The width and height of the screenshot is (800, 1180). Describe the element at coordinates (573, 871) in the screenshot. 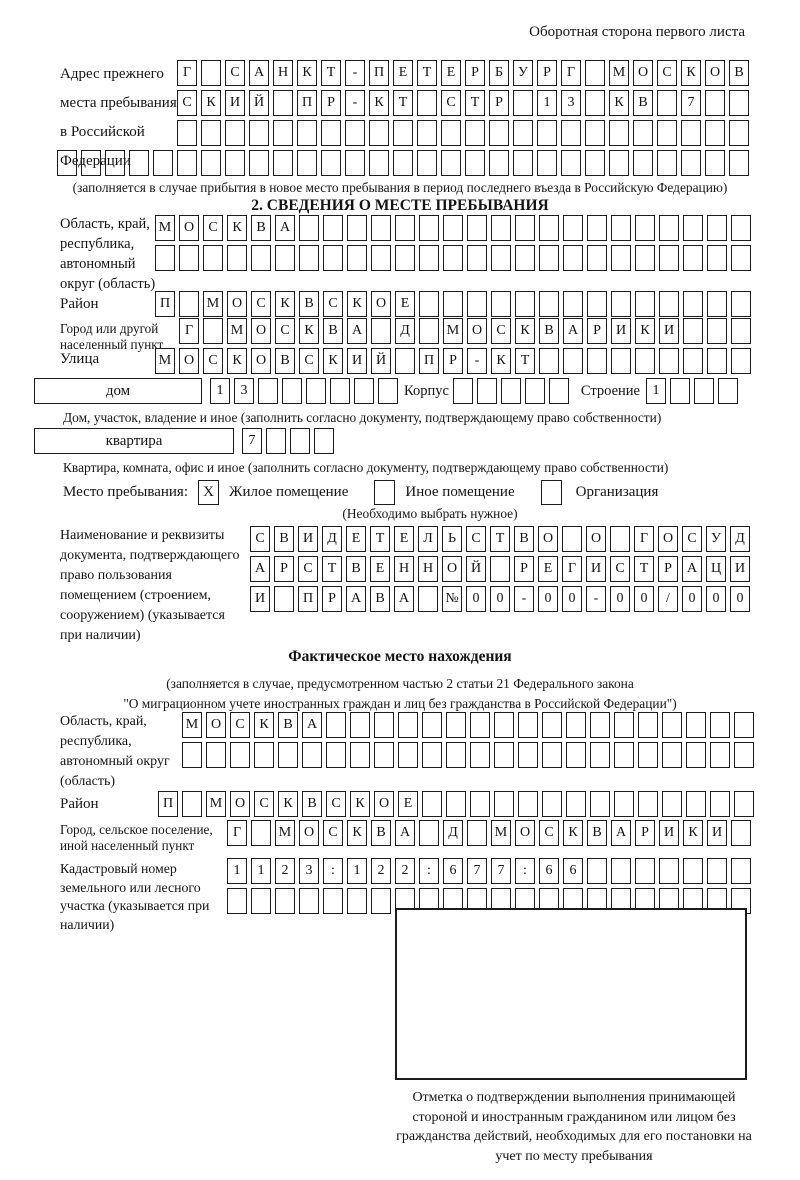

I see `char-cell: 6` at that location.